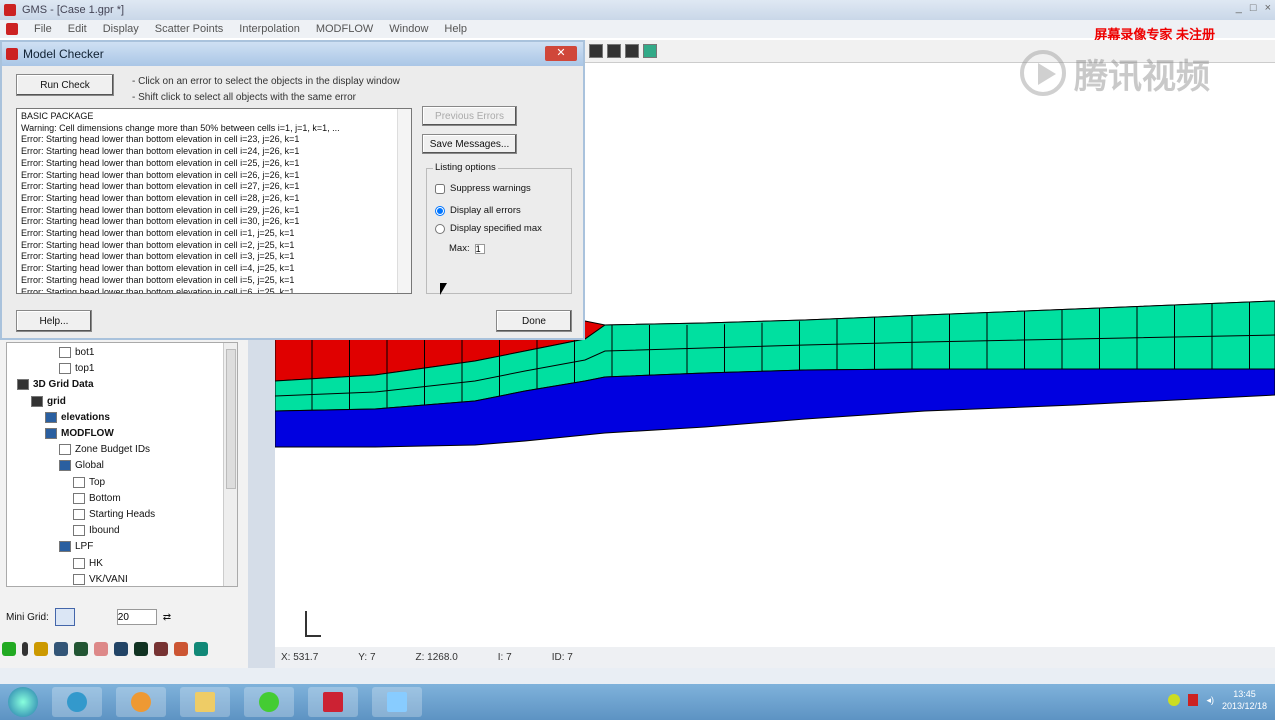 This screenshot has width=1275, height=720. I want to click on window-title: GMS - [Case 1.gpr *], so click(73, 10).